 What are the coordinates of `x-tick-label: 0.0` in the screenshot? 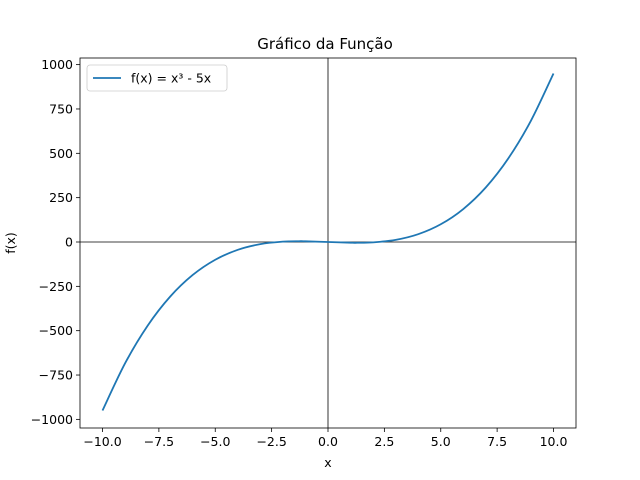 It's located at (328, 441).